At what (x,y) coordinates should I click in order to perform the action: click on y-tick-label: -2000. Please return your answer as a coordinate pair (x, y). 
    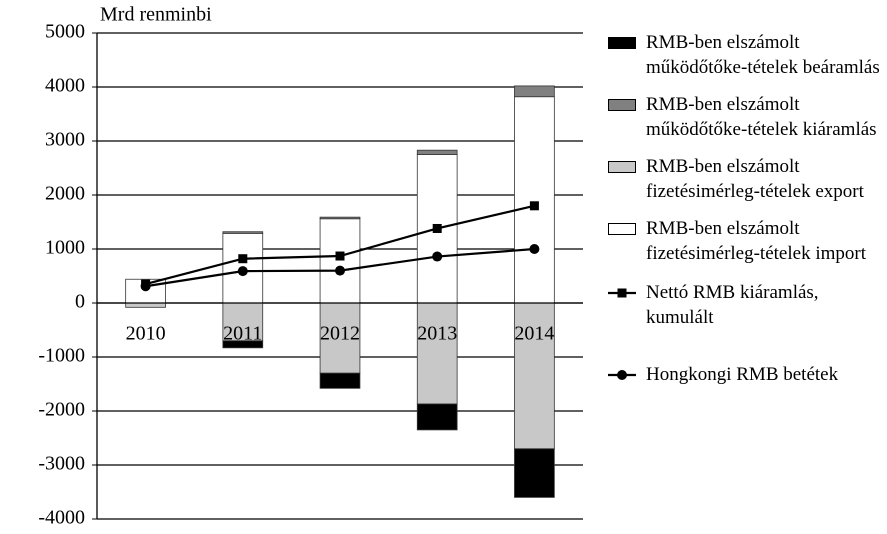
    Looking at the image, I should click on (61, 410).